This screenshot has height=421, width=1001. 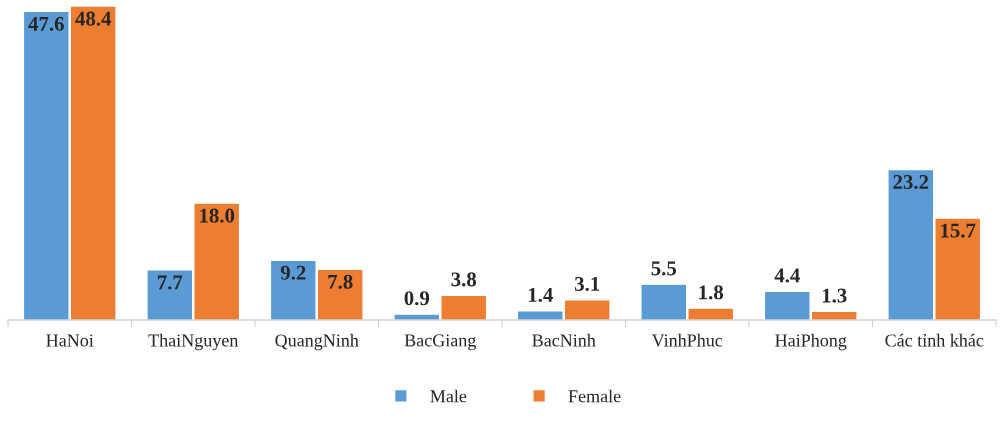 What do you see at coordinates (417, 298) in the screenshot?
I see `data-label: 0.9` at bounding box center [417, 298].